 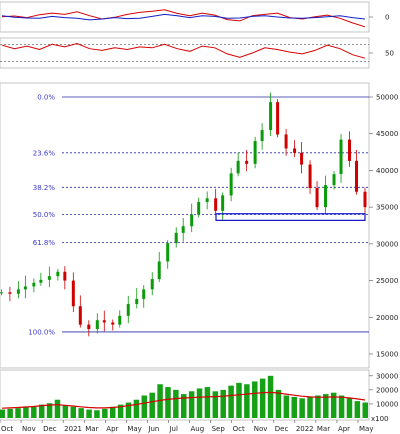 What do you see at coordinates (387, 390) in the screenshot?
I see `volume-tick-label: 20000` at bounding box center [387, 390].